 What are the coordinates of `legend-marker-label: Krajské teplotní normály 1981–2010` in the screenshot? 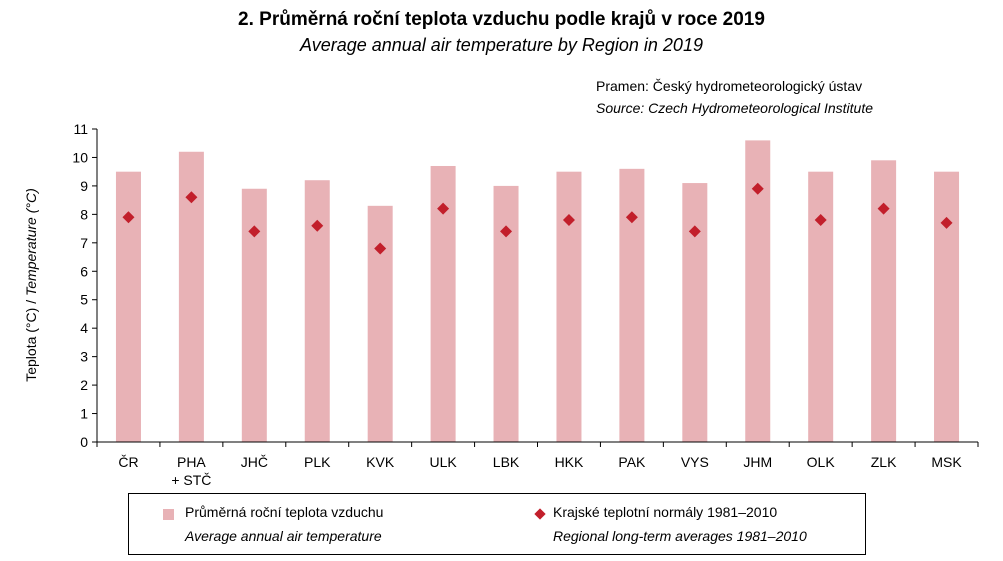 It's located at (665, 512).